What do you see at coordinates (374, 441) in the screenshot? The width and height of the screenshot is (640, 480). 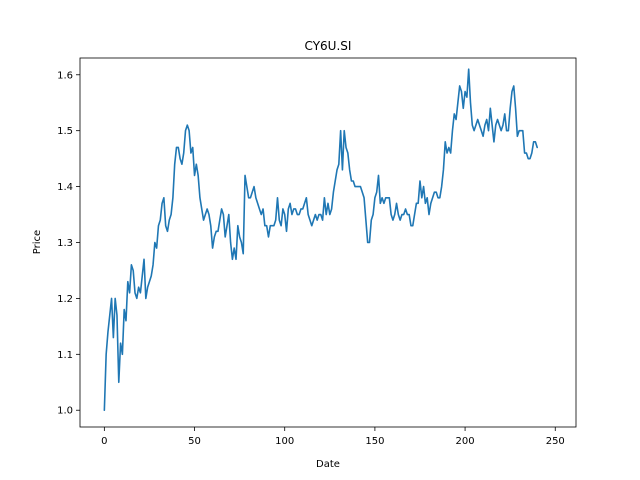 I see `x-tick-label: 150` at bounding box center [374, 441].